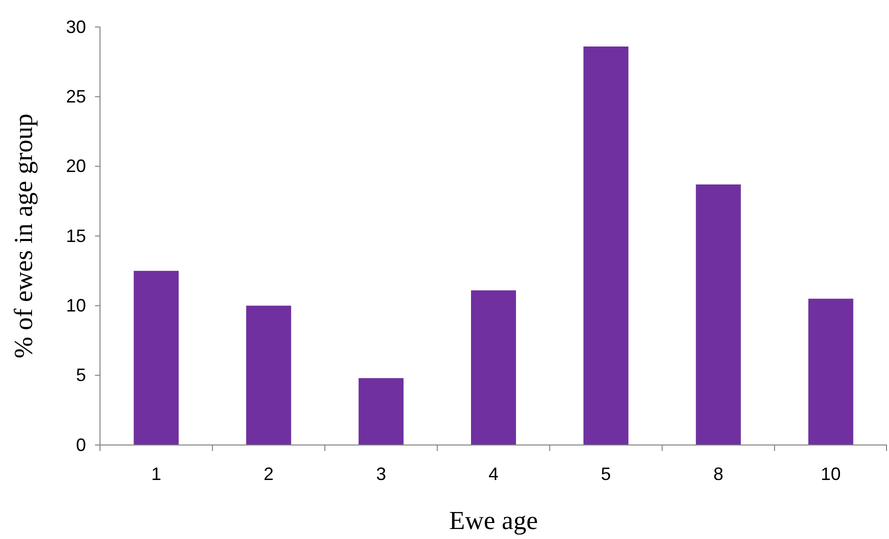  What do you see at coordinates (718, 474) in the screenshot?
I see `x-tick-label: 8` at bounding box center [718, 474].